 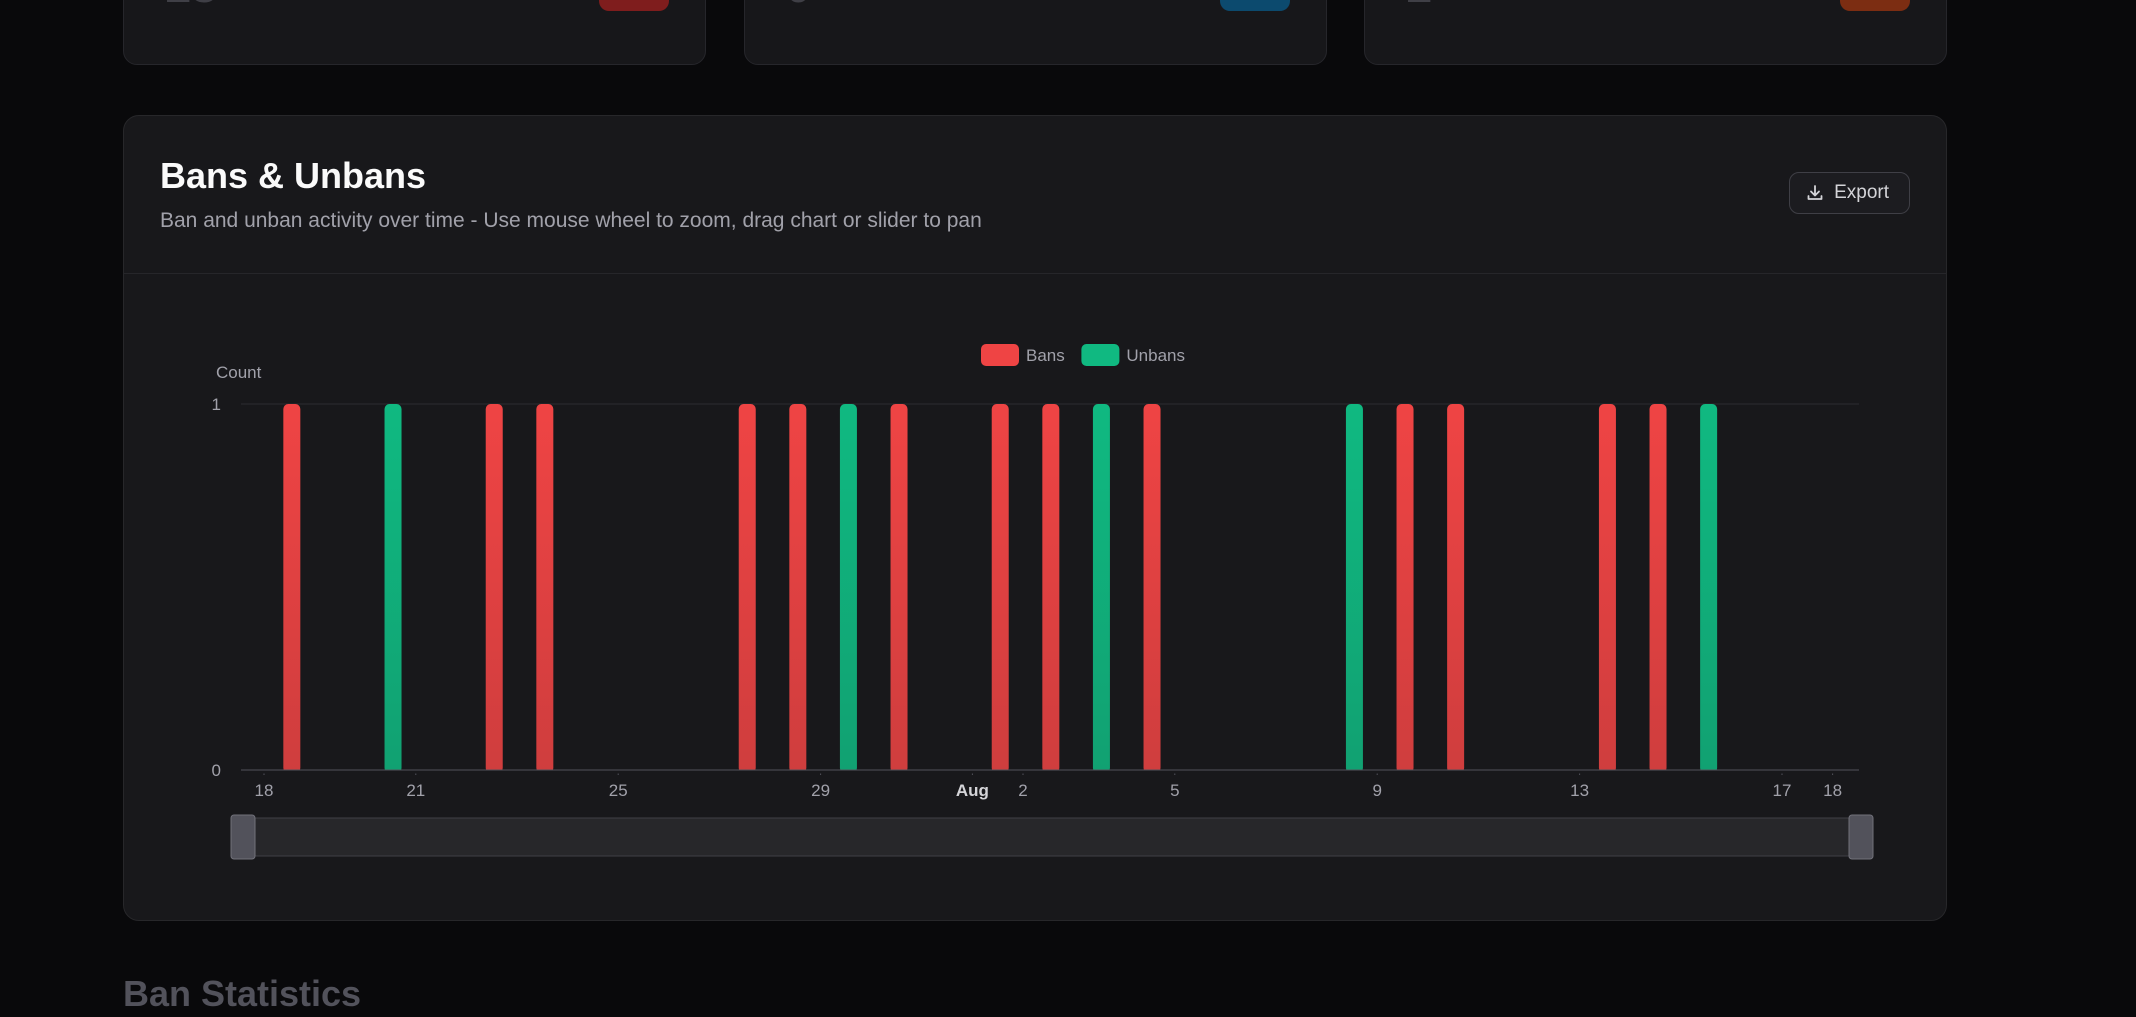 I want to click on y-tick-label: 1, so click(x=216, y=404).